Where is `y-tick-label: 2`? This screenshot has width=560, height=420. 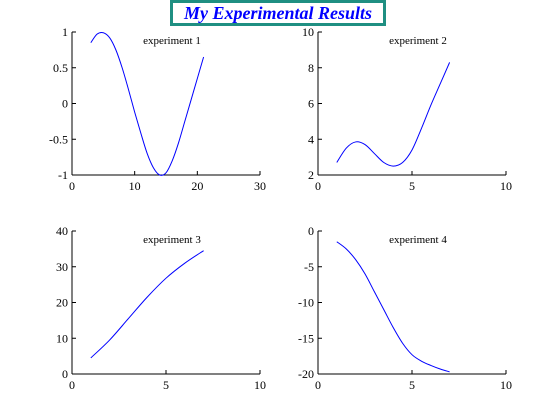 y-tick-label: 2 is located at coordinates (311, 175).